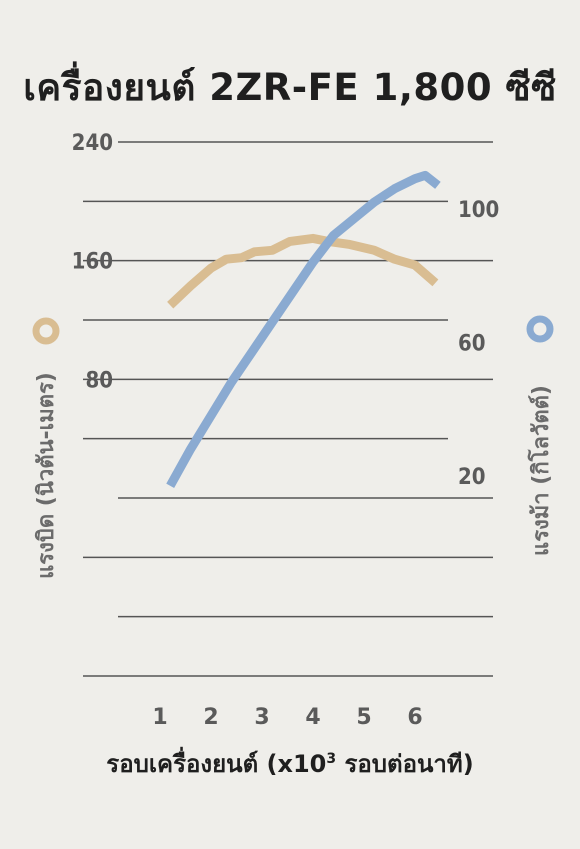 This screenshot has width=580, height=849. I want to click on torque-legend-marker, so click(46, 331).